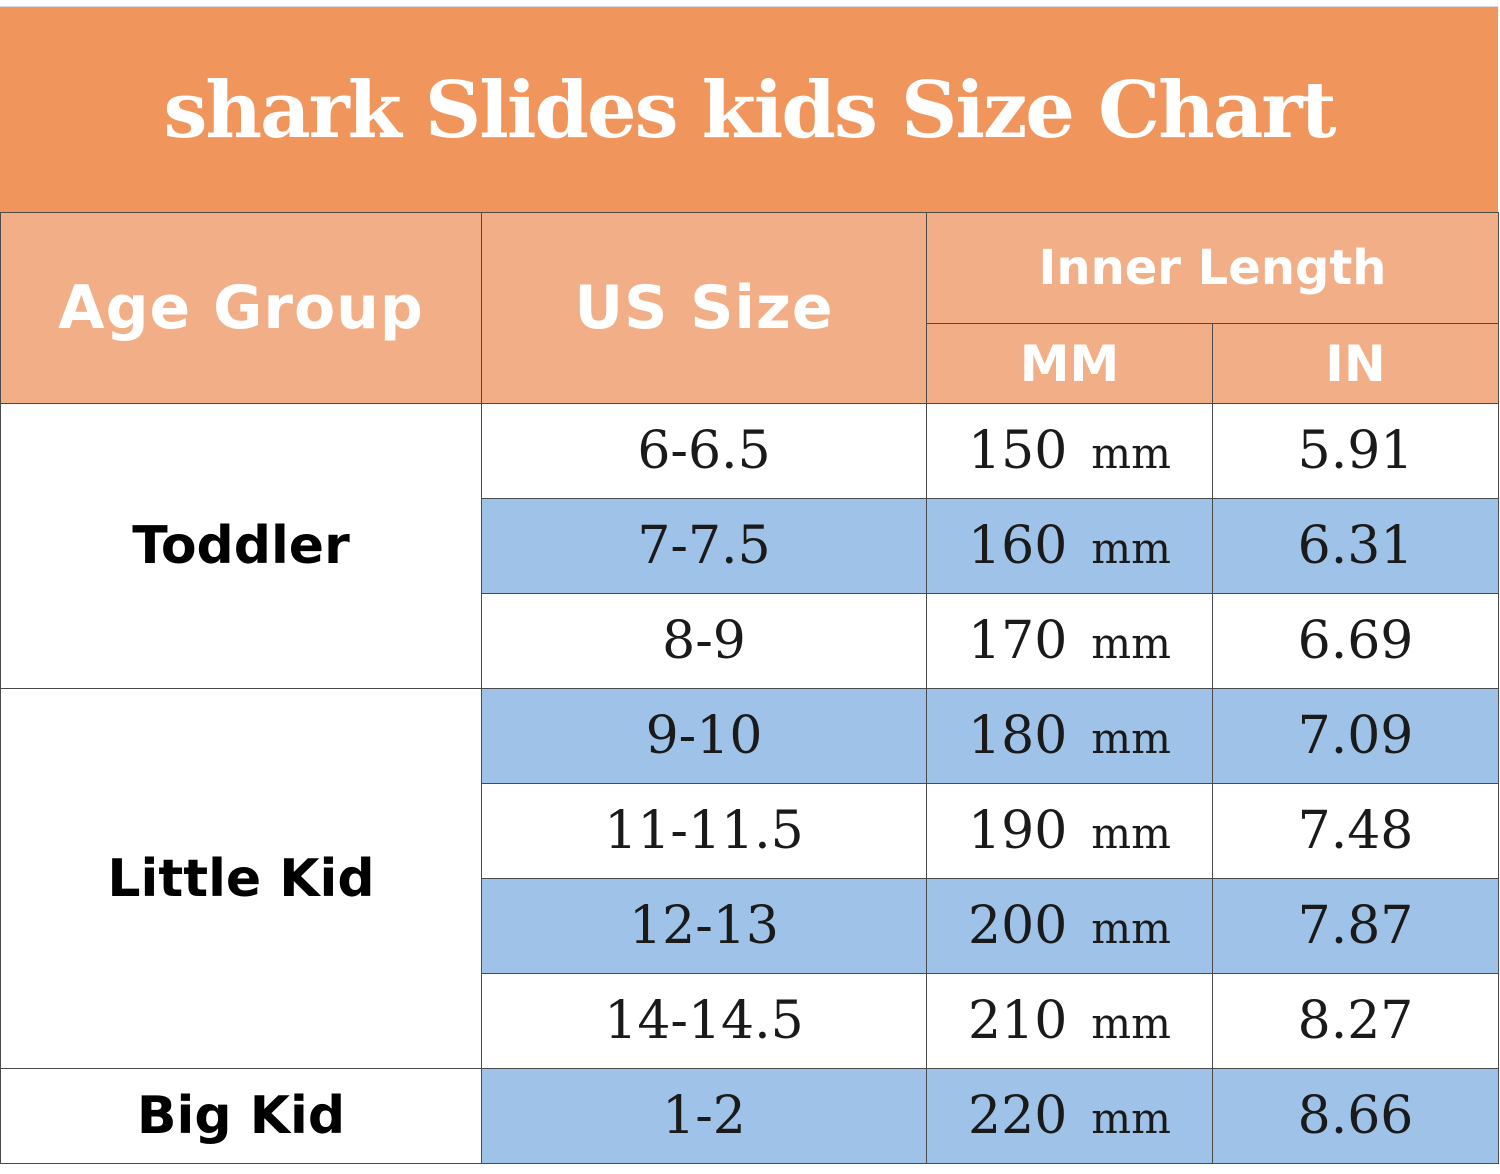 The height and width of the screenshot is (1174, 1500). Describe the element at coordinates (704, 926) in the screenshot. I see `us-size-cell: 12-13` at that location.